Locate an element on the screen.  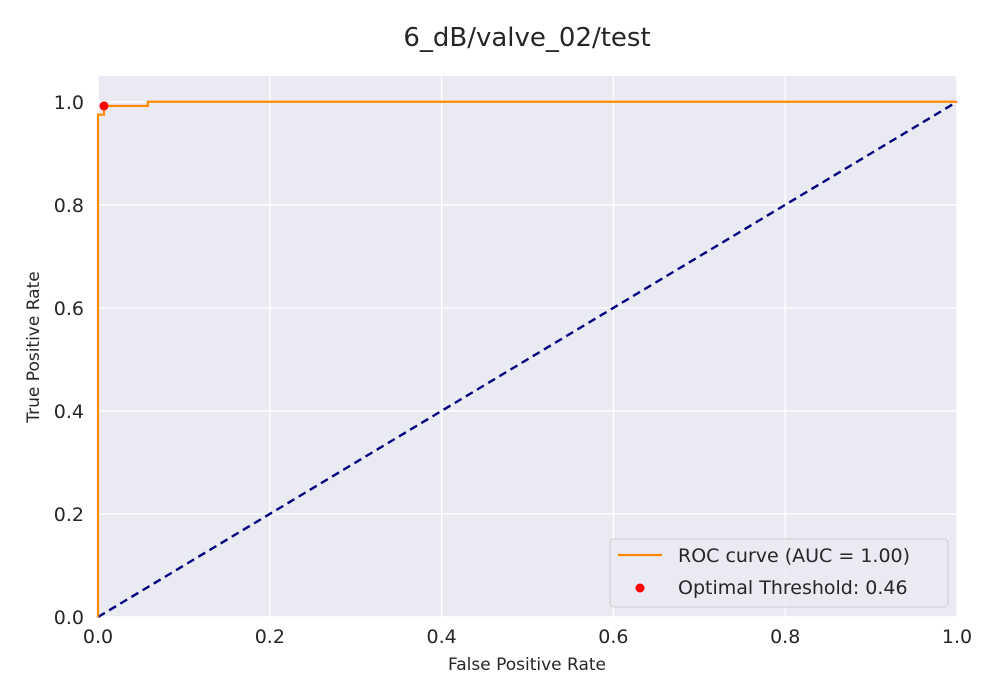
chart-title: 6_dB/valve_02/test is located at coordinates (526, 38).